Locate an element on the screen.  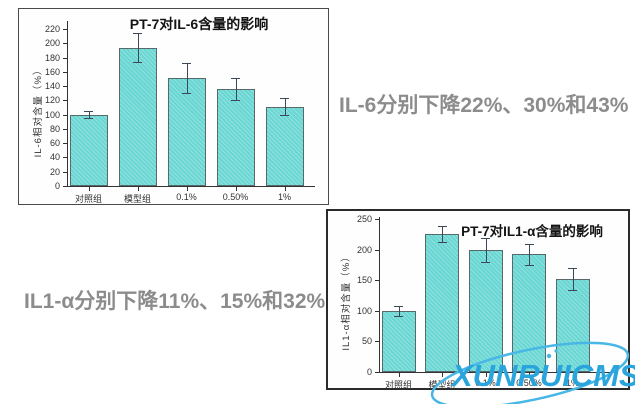
y-axis is located at coordinates (379, 295).